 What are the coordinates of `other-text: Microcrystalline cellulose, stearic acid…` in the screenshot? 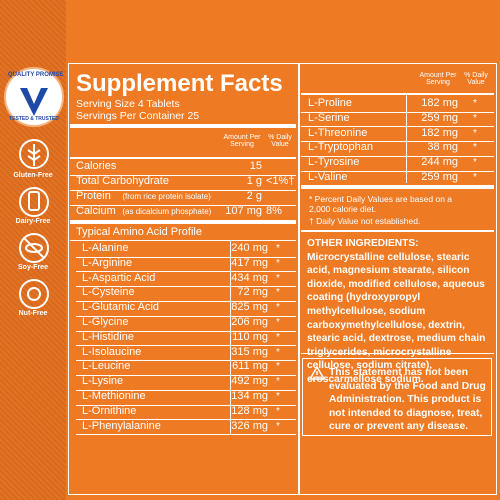 It's located at (396, 318).